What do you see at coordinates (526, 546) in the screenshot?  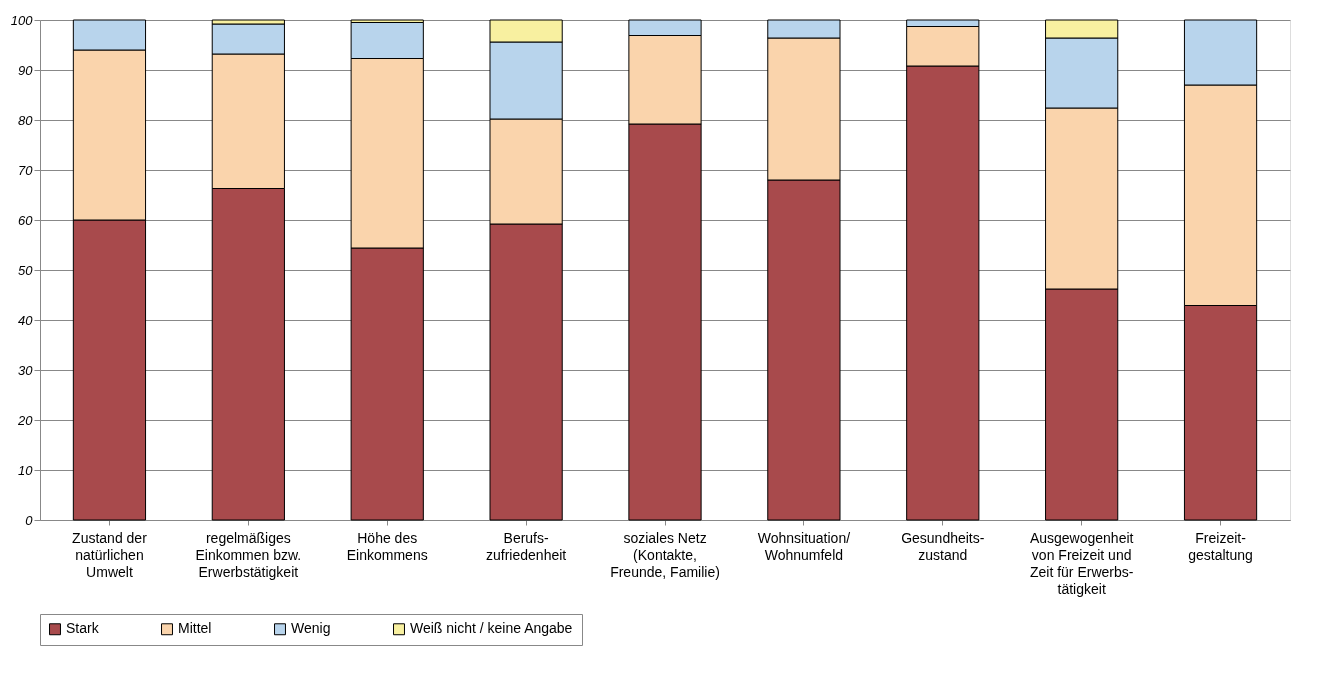 I see `x-tick-label: Berufs- zufriedenheit` at bounding box center [526, 546].